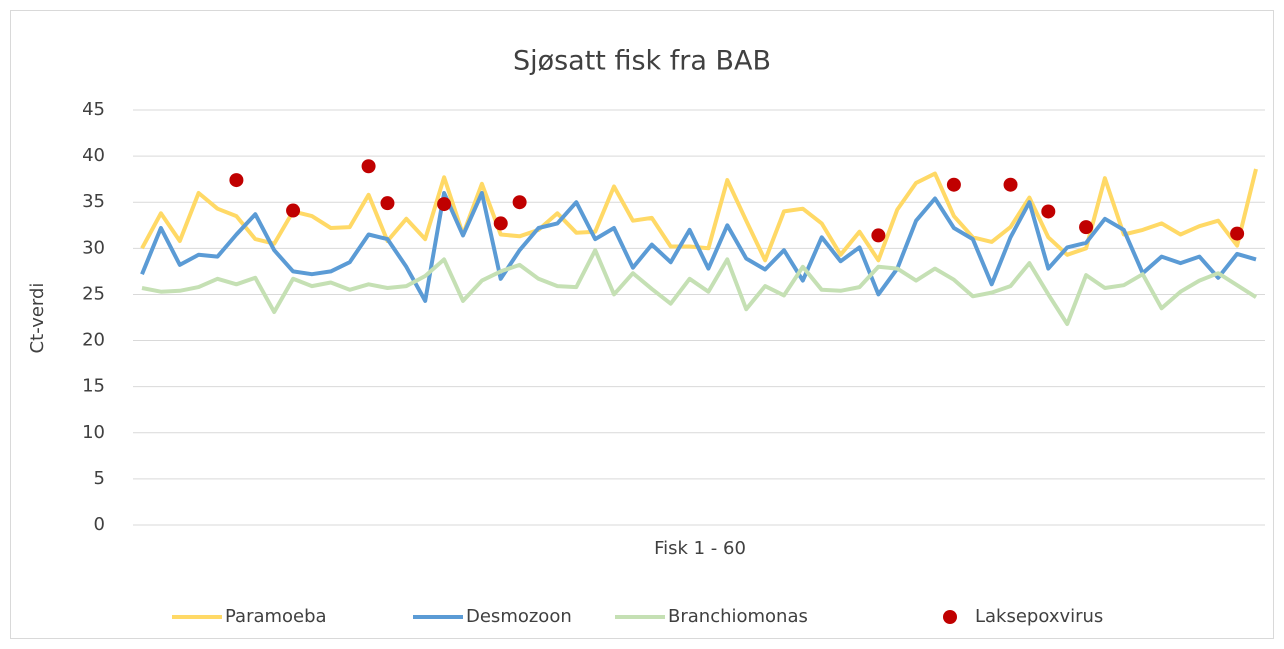 Image resolution: width=1284 pixels, height=649 pixels. I want to click on y-tick-label: 45, so click(93, 109).